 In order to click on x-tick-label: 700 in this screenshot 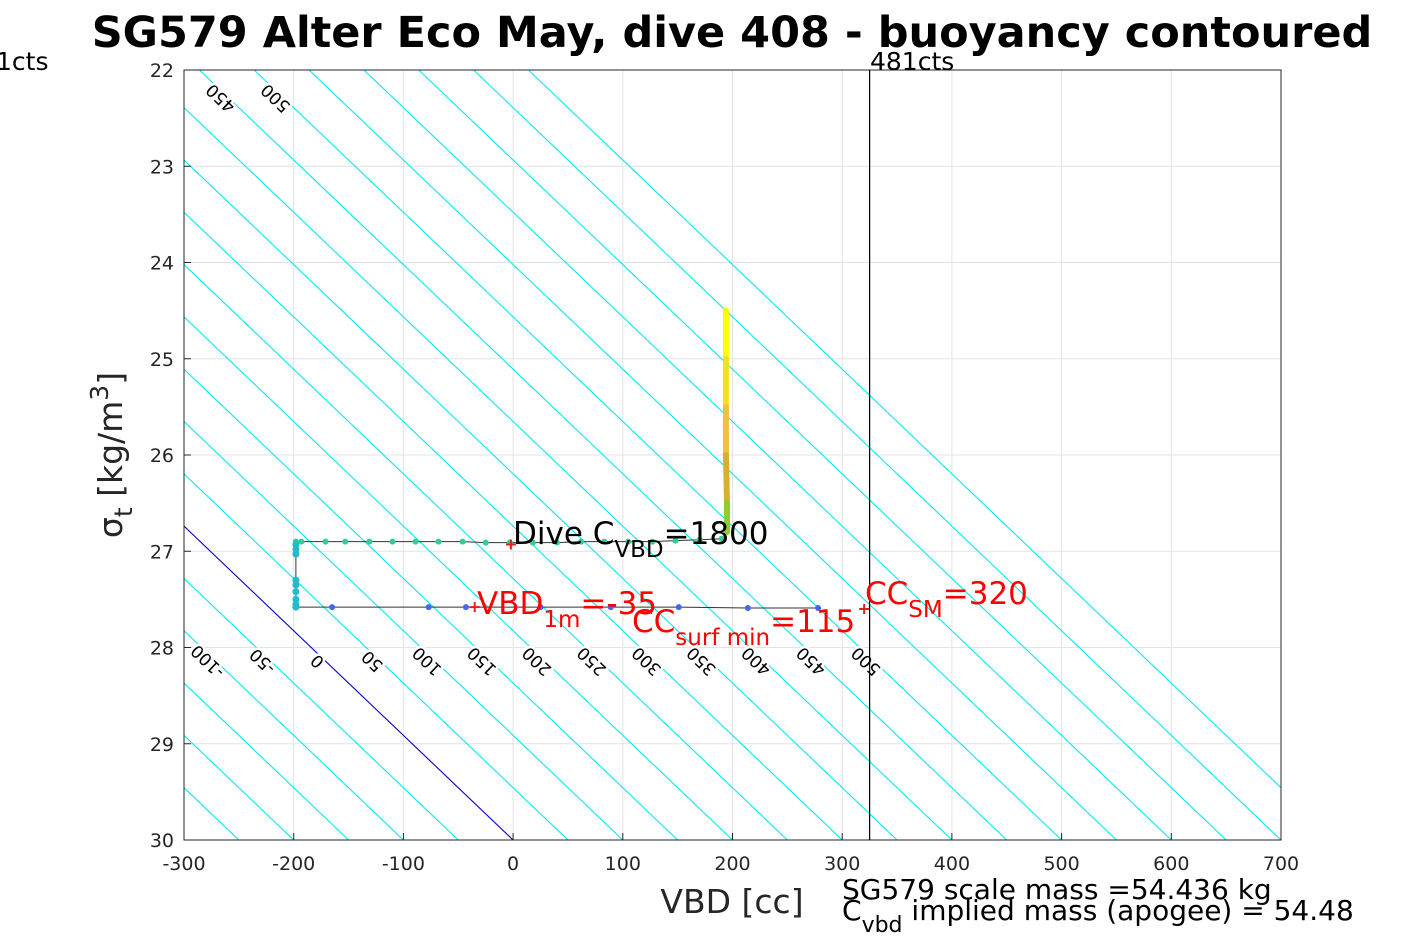, I will do `click(1281, 864)`.